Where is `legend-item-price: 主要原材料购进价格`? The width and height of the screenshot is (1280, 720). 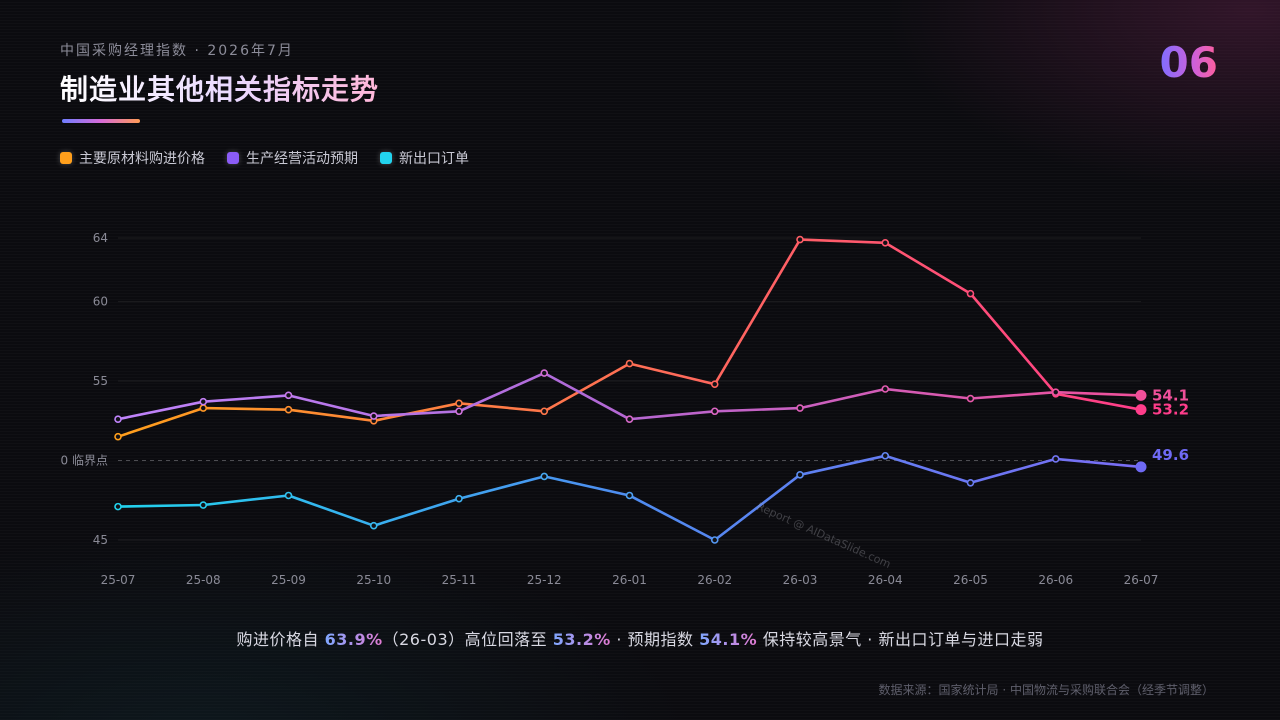
legend-item-price: 主要原材料购进价格 is located at coordinates (132, 158).